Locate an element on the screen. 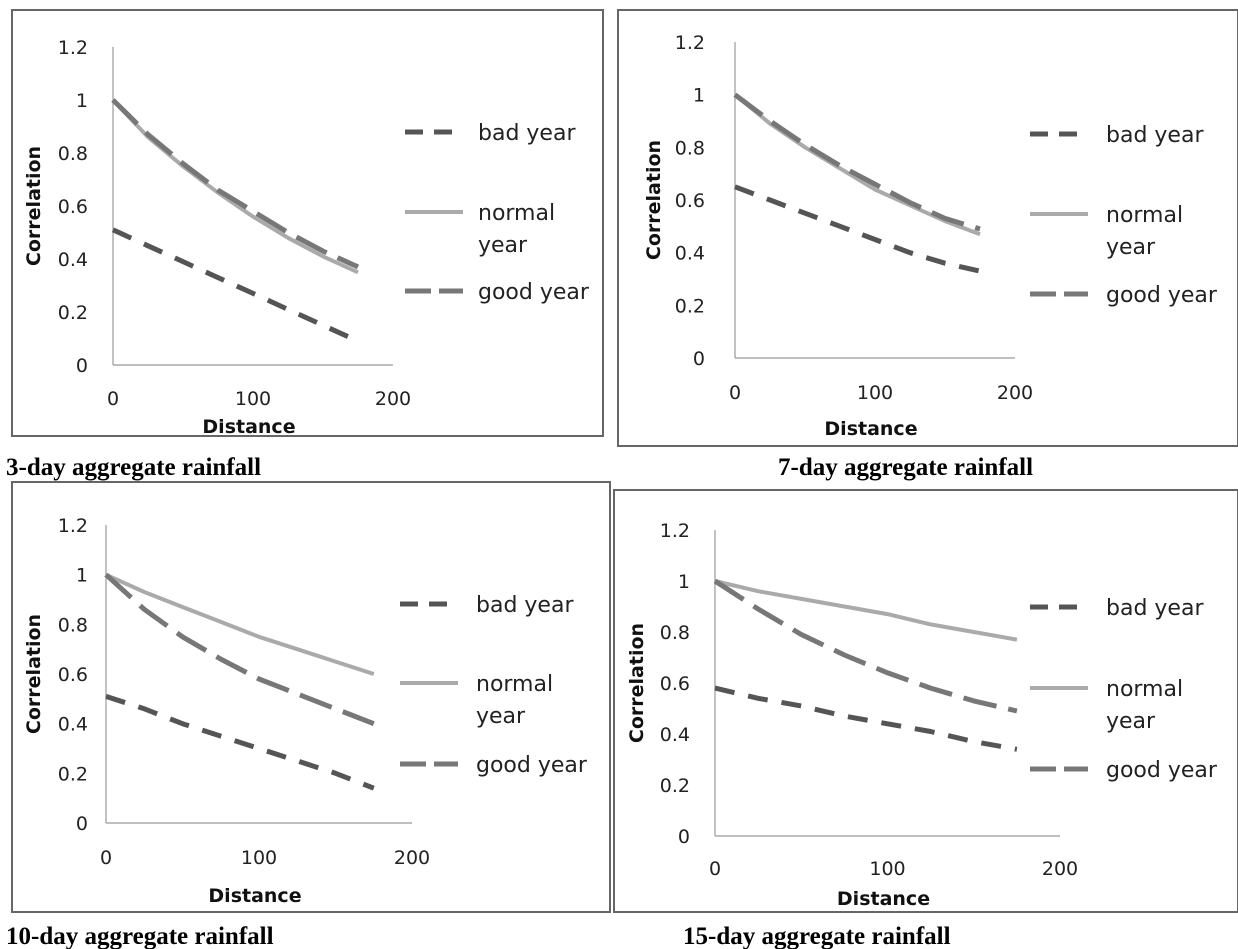  panel-caption: 3-day aggregate rainfall is located at coordinates (133, 467).